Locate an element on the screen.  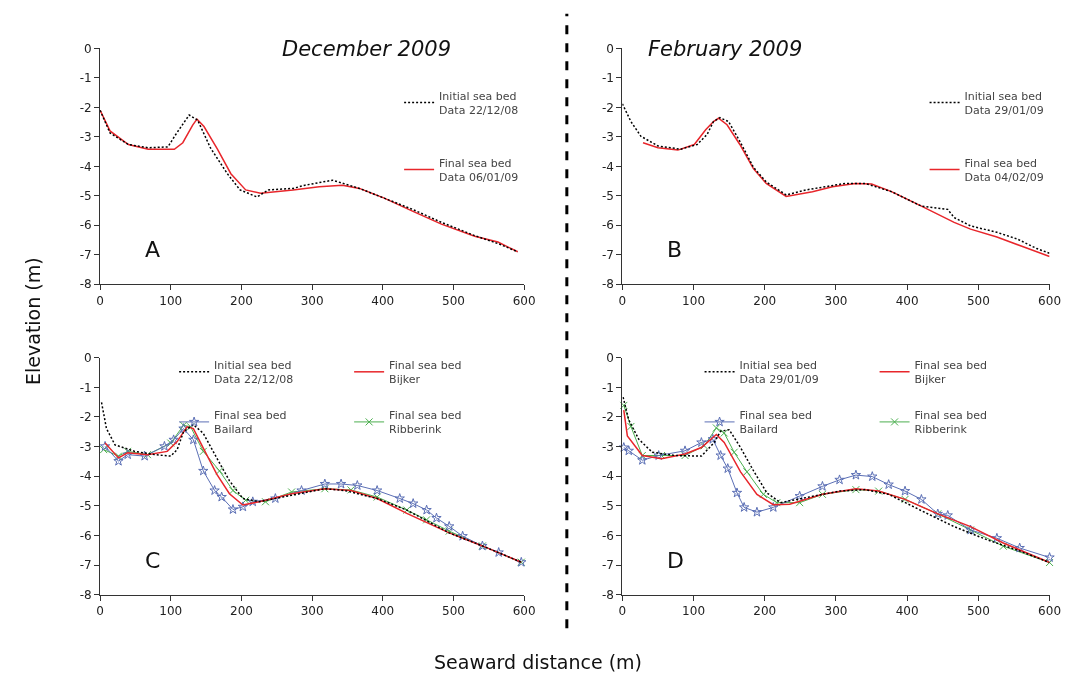
y-axis-title: Elevation (m) is located at coordinates (33, 321).